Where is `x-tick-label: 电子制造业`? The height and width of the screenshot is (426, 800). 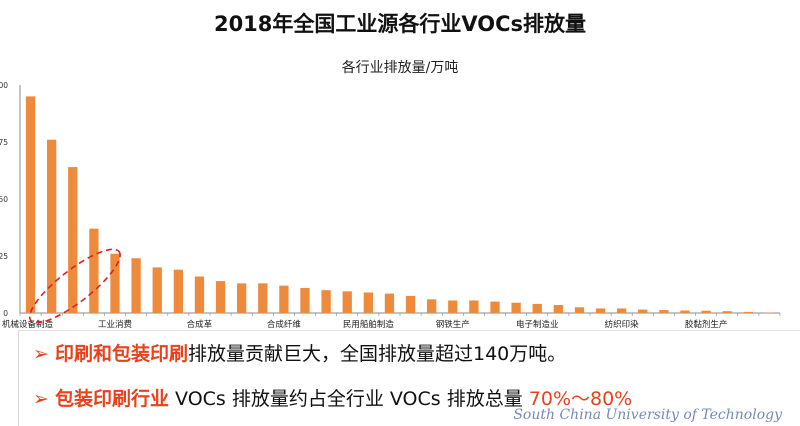
x-tick-label: 电子制造业 is located at coordinates (537, 324).